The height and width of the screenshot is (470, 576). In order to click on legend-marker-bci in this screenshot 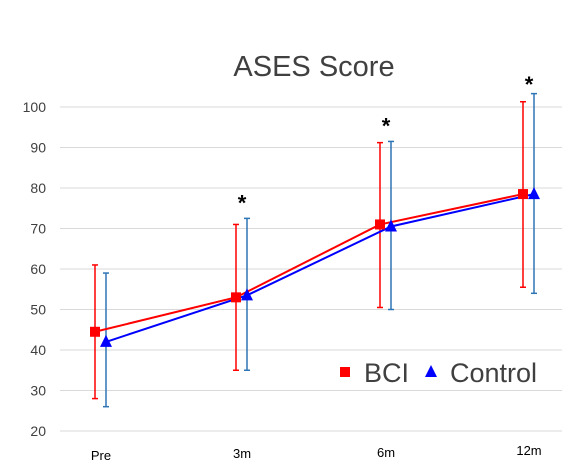, I will do `click(345, 372)`.